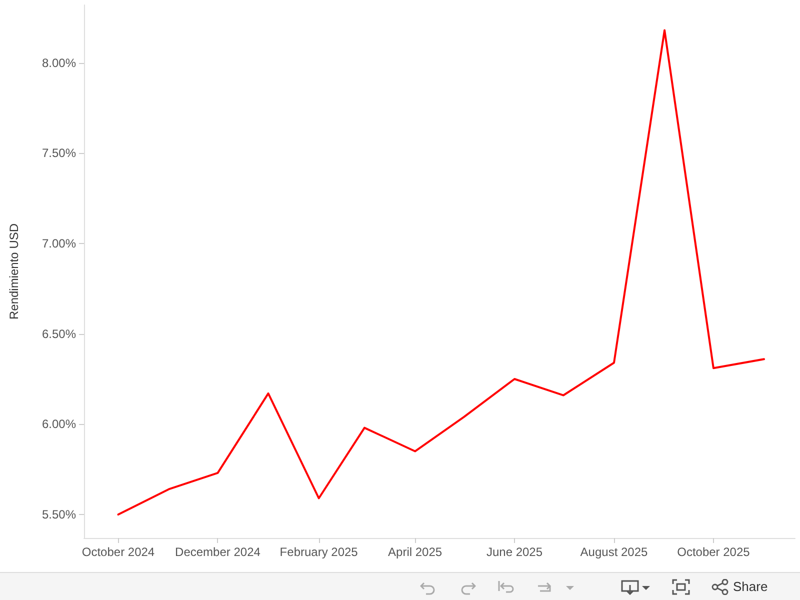 The height and width of the screenshot is (600, 800). I want to click on x-tick-label: December 2024, so click(218, 552).